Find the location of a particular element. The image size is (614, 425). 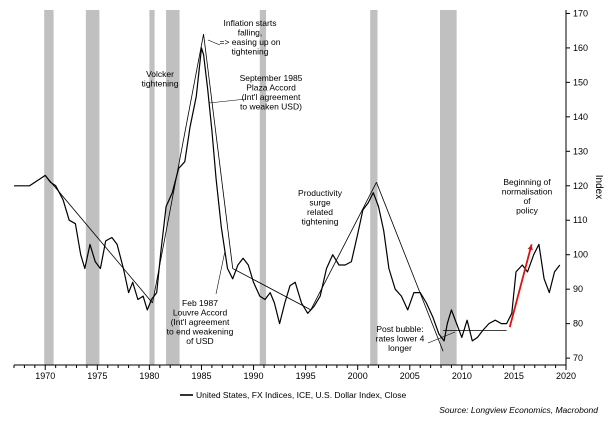

annotation-plaza-3: to weaken USD) is located at coordinates (271, 107).